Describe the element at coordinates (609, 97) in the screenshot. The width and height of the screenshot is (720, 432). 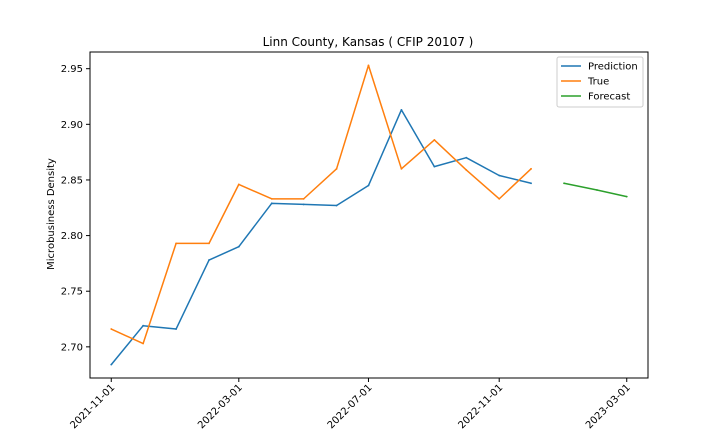
I see `legend-label: Forecast` at that location.